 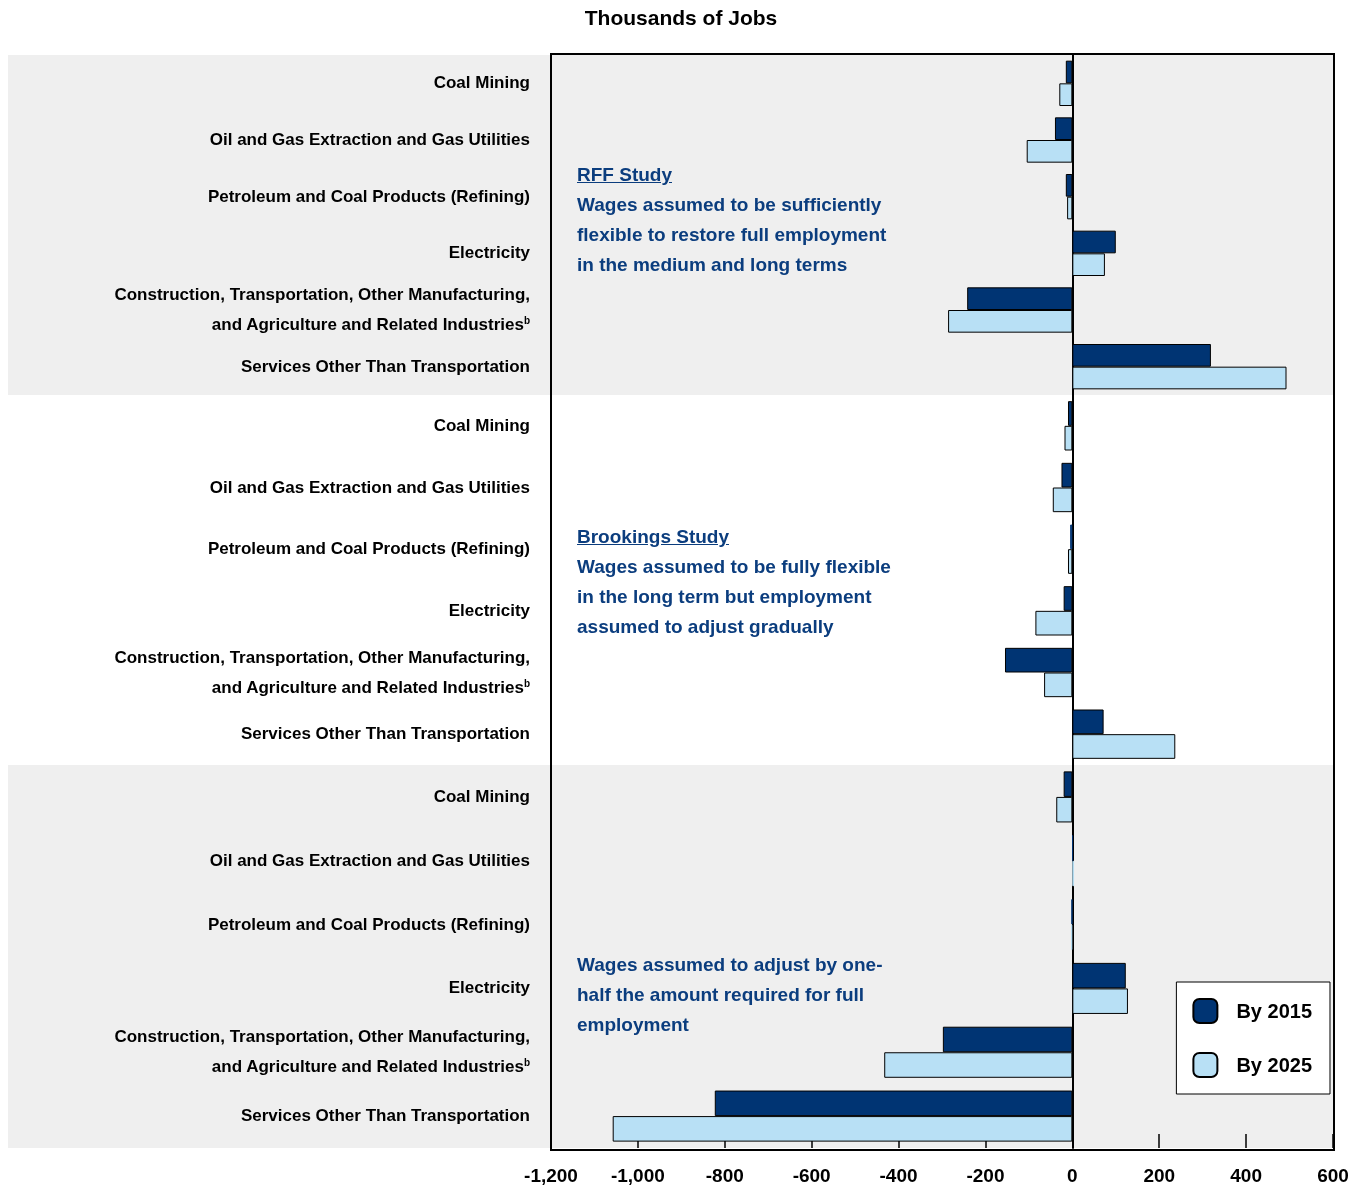 I want to click on x-tick-label: -1,000, so click(x=637, y=1175).